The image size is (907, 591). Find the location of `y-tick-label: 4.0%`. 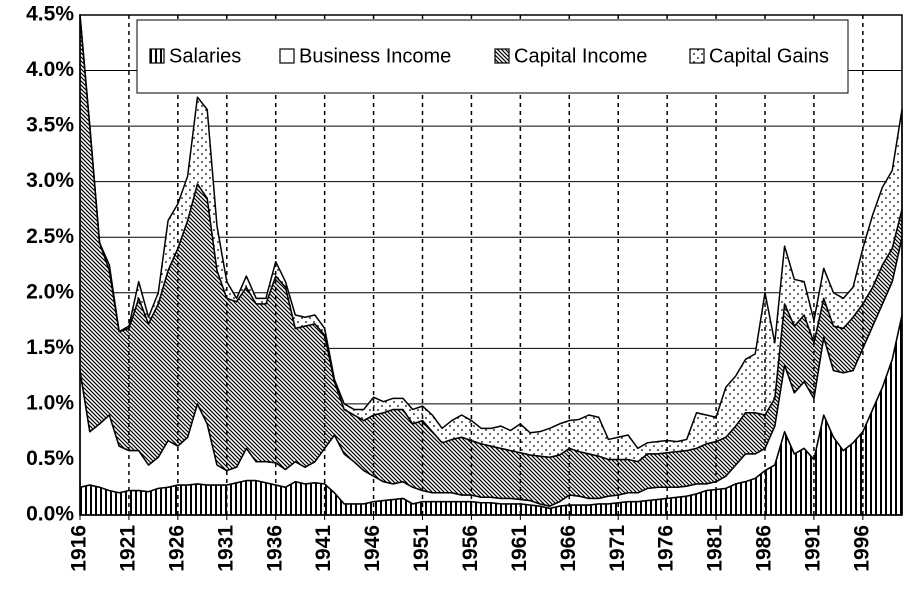

y-tick-label: 4.0% is located at coordinates (50, 69).